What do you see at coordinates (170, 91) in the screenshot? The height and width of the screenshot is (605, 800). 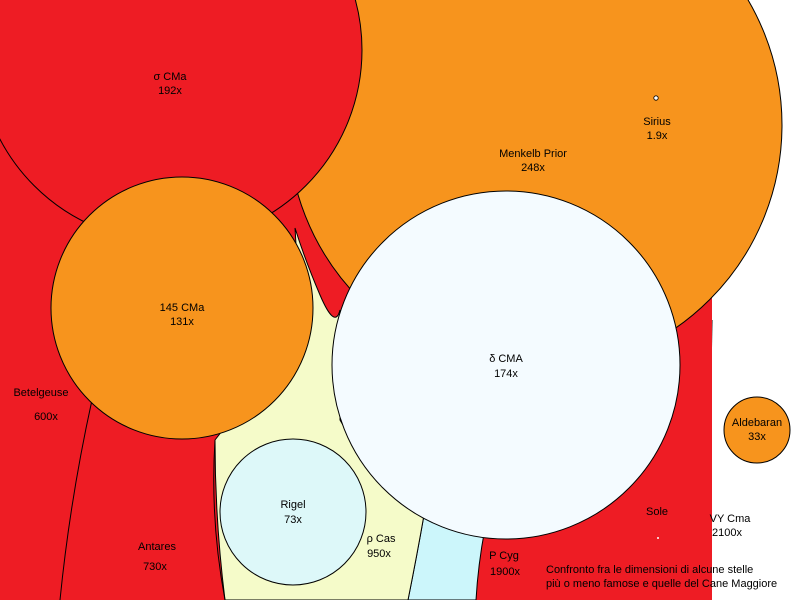 I see `sigma-cma-ratio: 192x` at bounding box center [170, 91].